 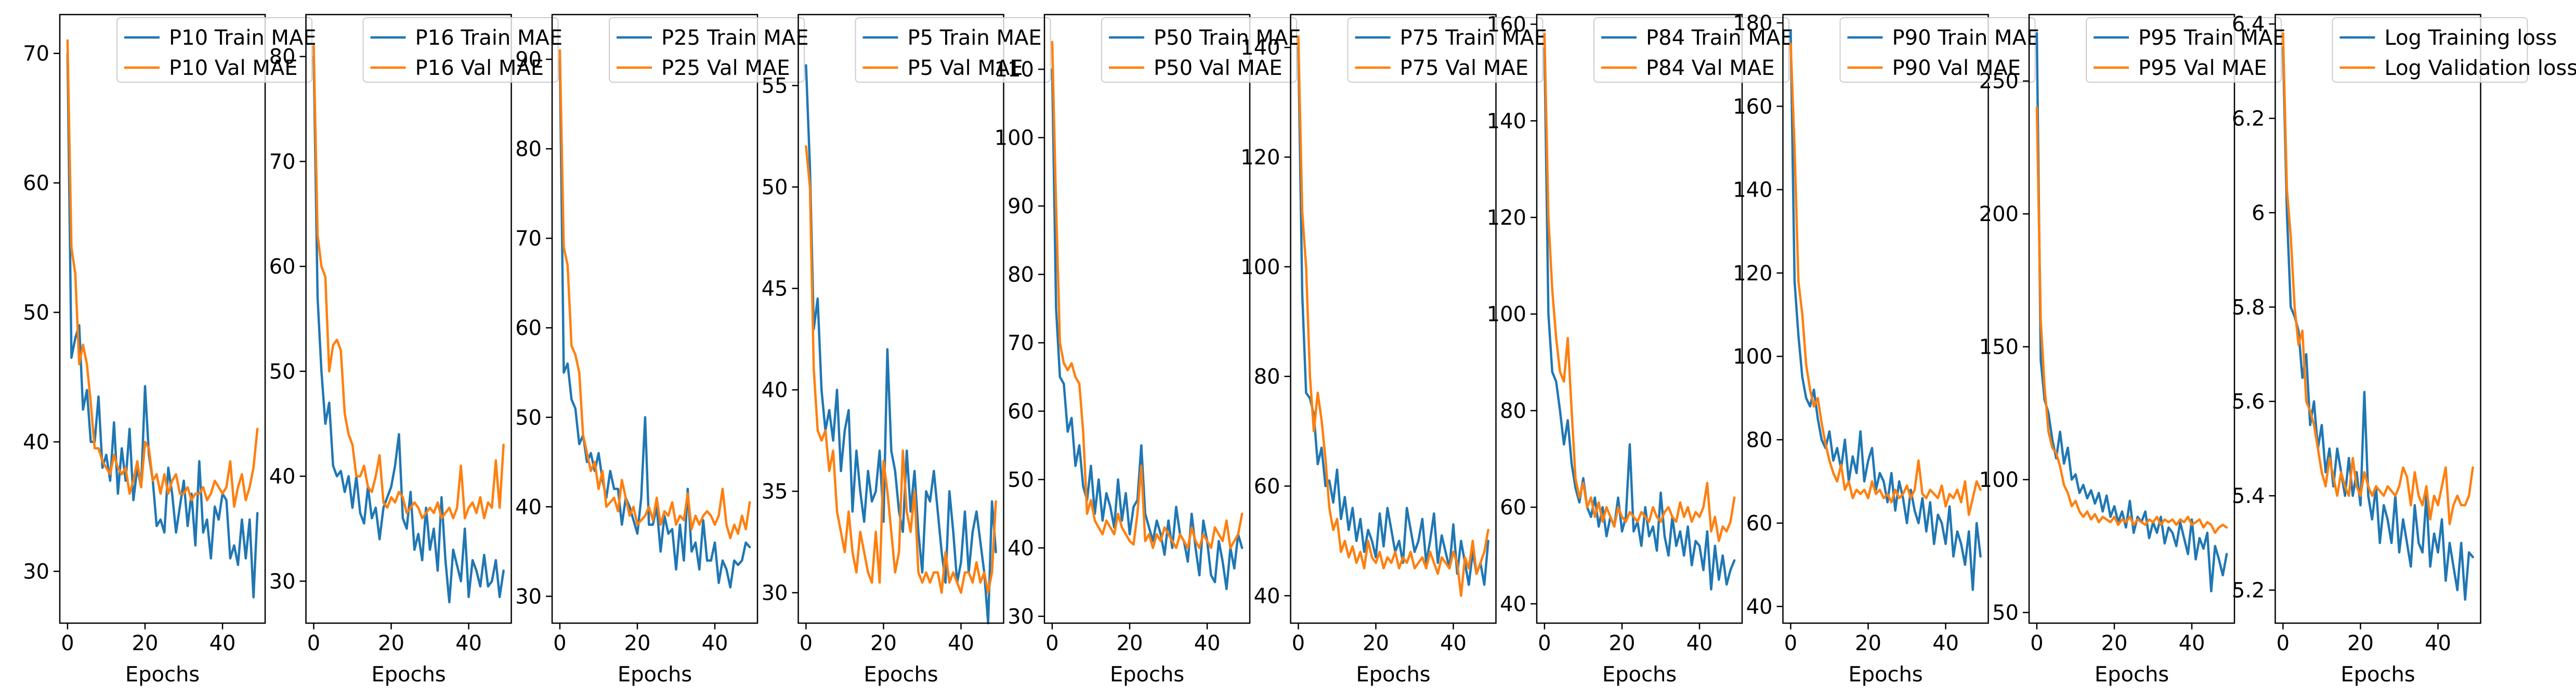 I want to click on legend: P16 Train MAE P16 Val MAE, so click(x=462, y=50).